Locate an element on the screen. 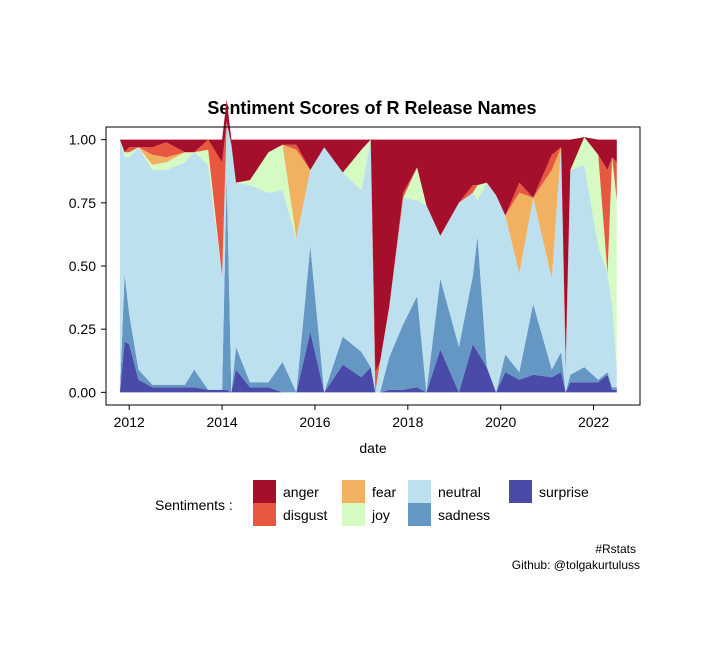 This screenshot has width=720, height=650. x-tick-label: 2016 is located at coordinates (314, 422).